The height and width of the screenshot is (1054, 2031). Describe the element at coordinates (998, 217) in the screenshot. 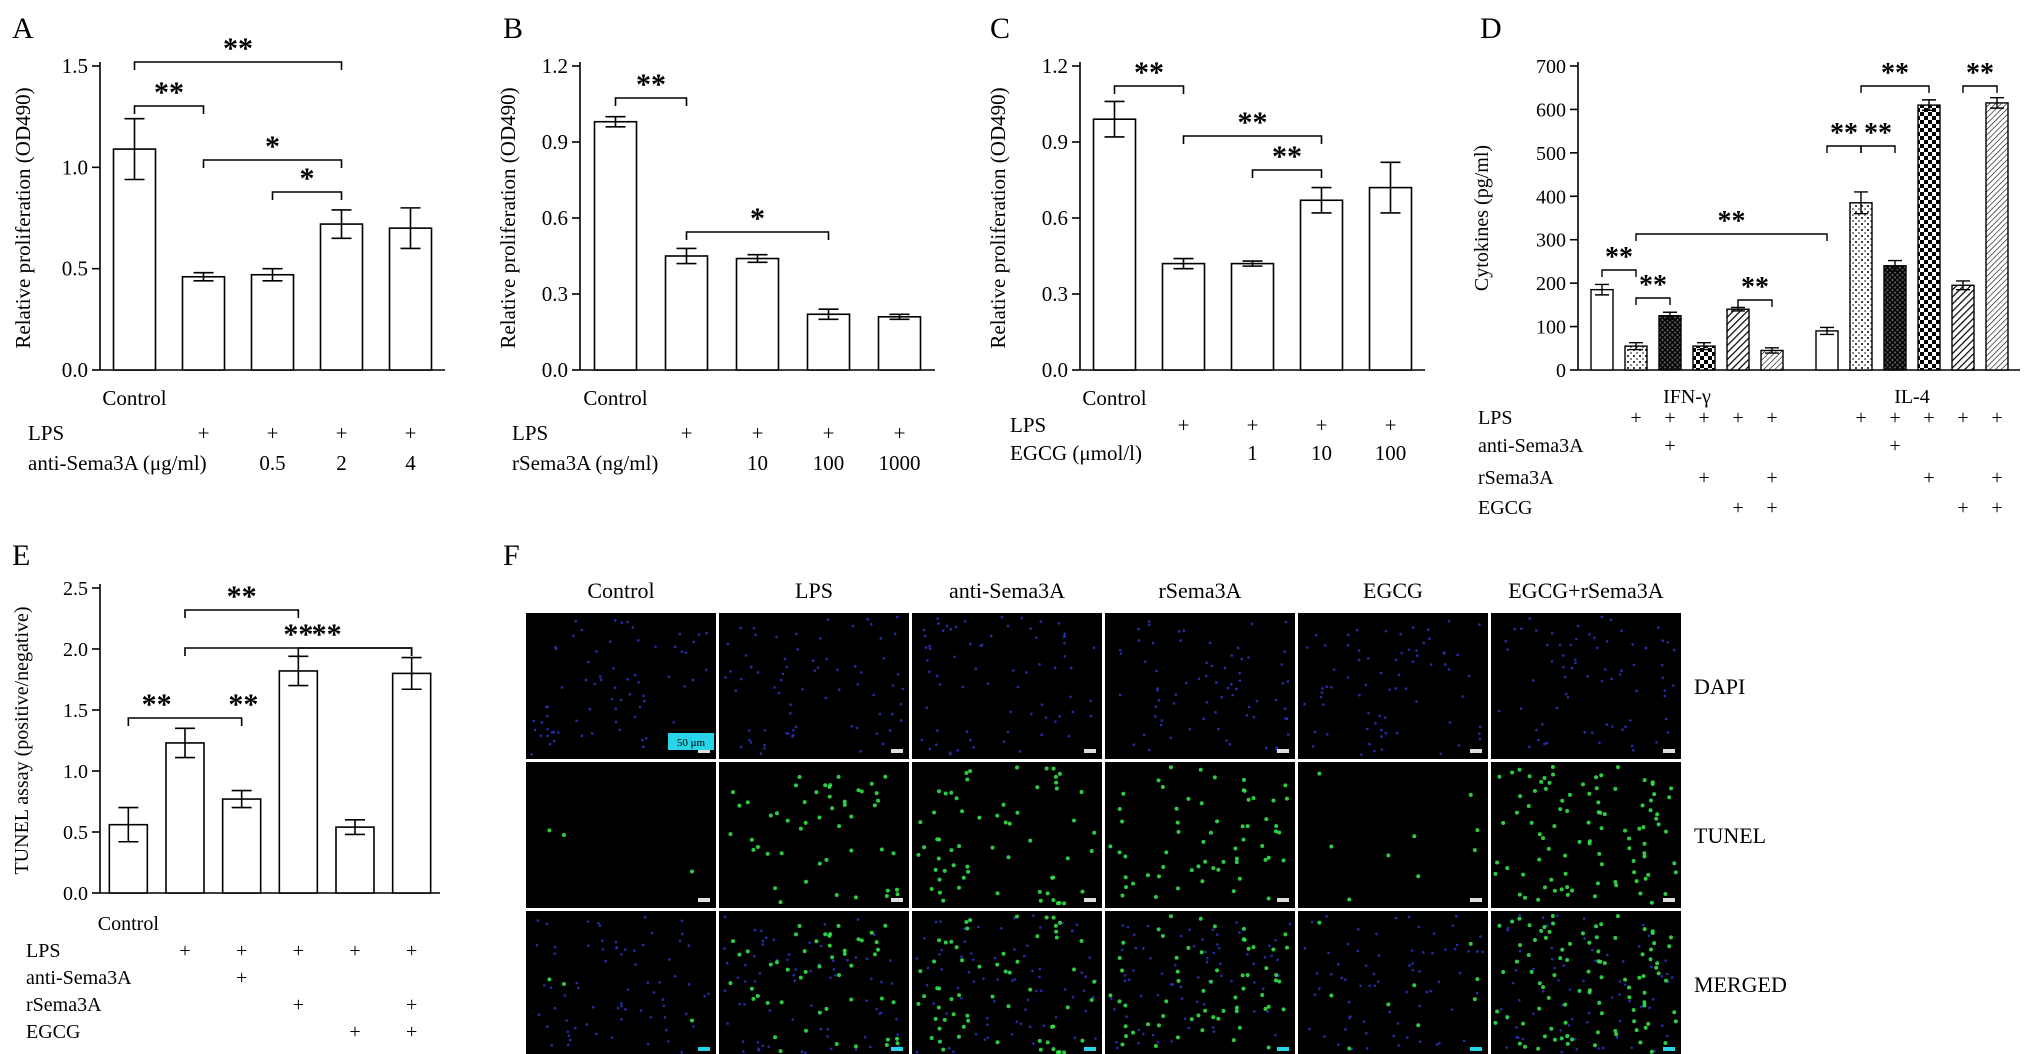

I see `y-axis-label-C: Relative proliferation (OD490)` at that location.